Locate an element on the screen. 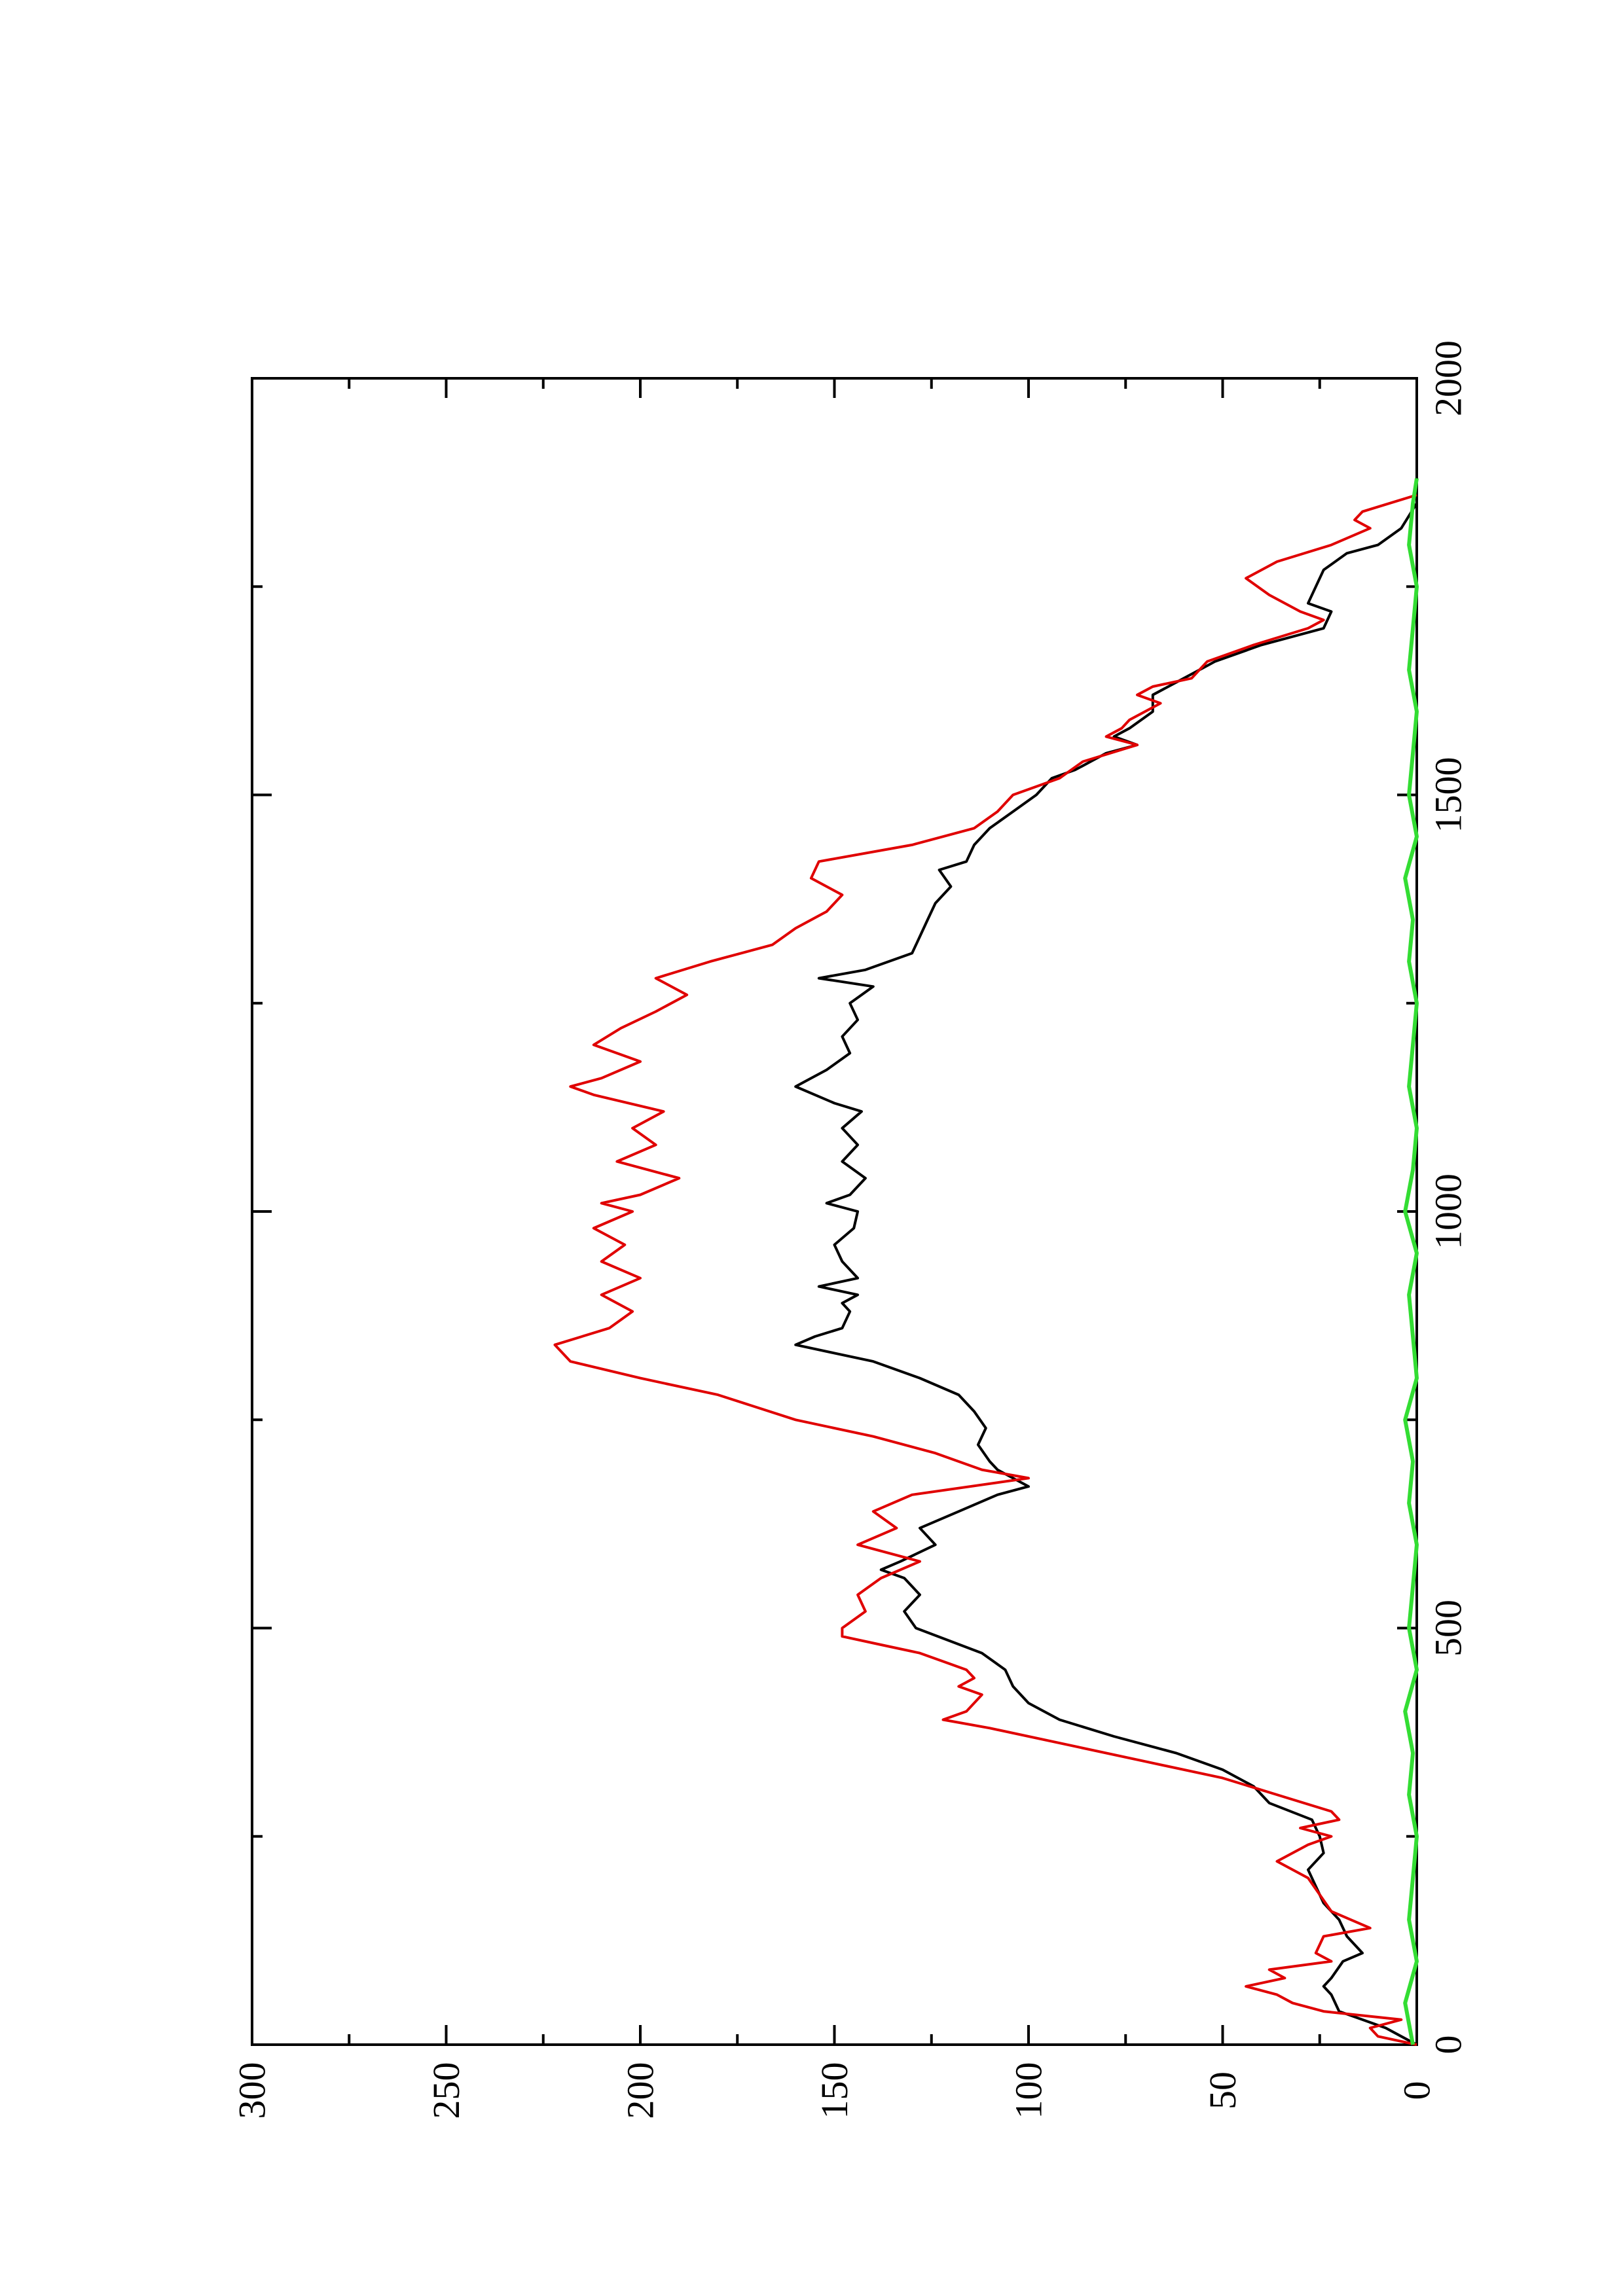 The image size is (1623, 2296). y-tick-label: 150 is located at coordinates (834, 2090).